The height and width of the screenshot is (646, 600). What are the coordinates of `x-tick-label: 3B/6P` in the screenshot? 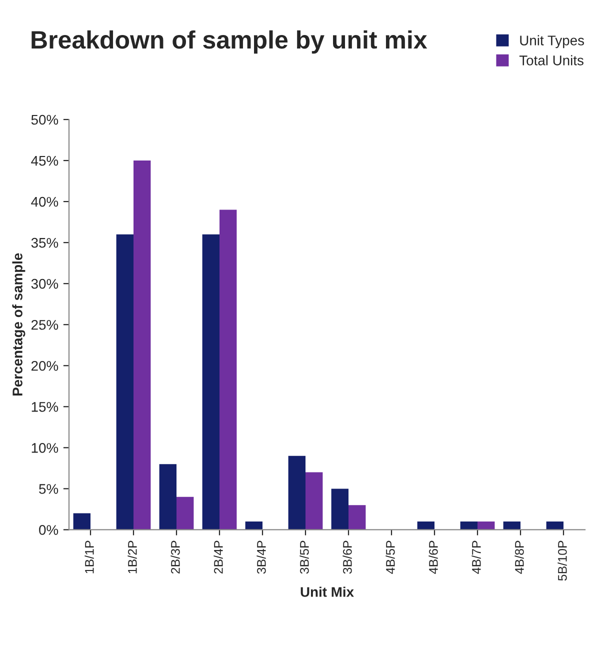 It's located at (347, 557).